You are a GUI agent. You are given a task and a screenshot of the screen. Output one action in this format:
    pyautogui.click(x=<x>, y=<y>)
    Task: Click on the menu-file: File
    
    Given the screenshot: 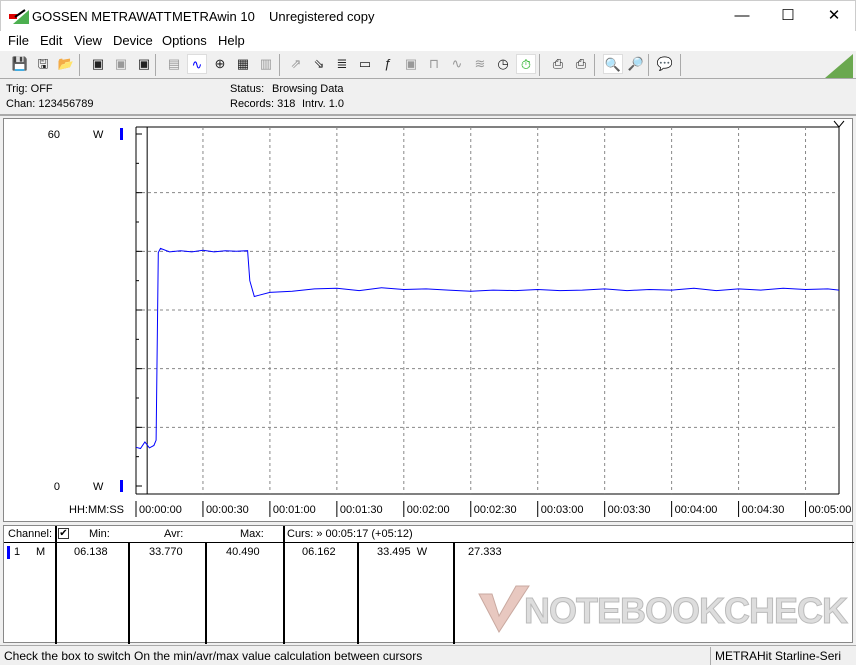 What is the action you would take?
    pyautogui.click(x=18, y=40)
    